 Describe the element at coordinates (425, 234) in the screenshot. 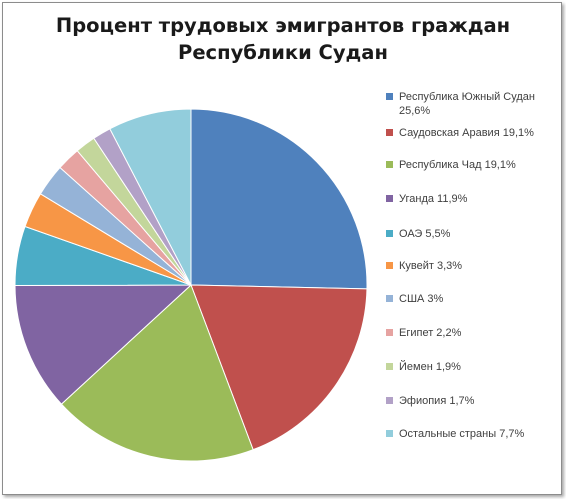

I see `legend-label: ОАЭ 5,5%` at that location.